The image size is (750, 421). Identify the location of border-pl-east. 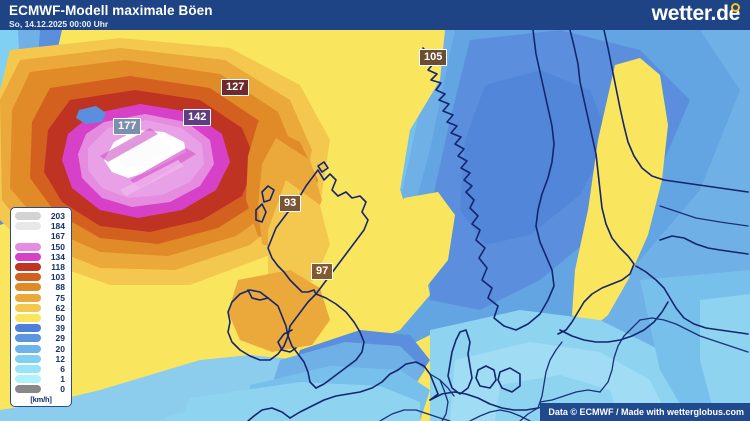
(620, 356).